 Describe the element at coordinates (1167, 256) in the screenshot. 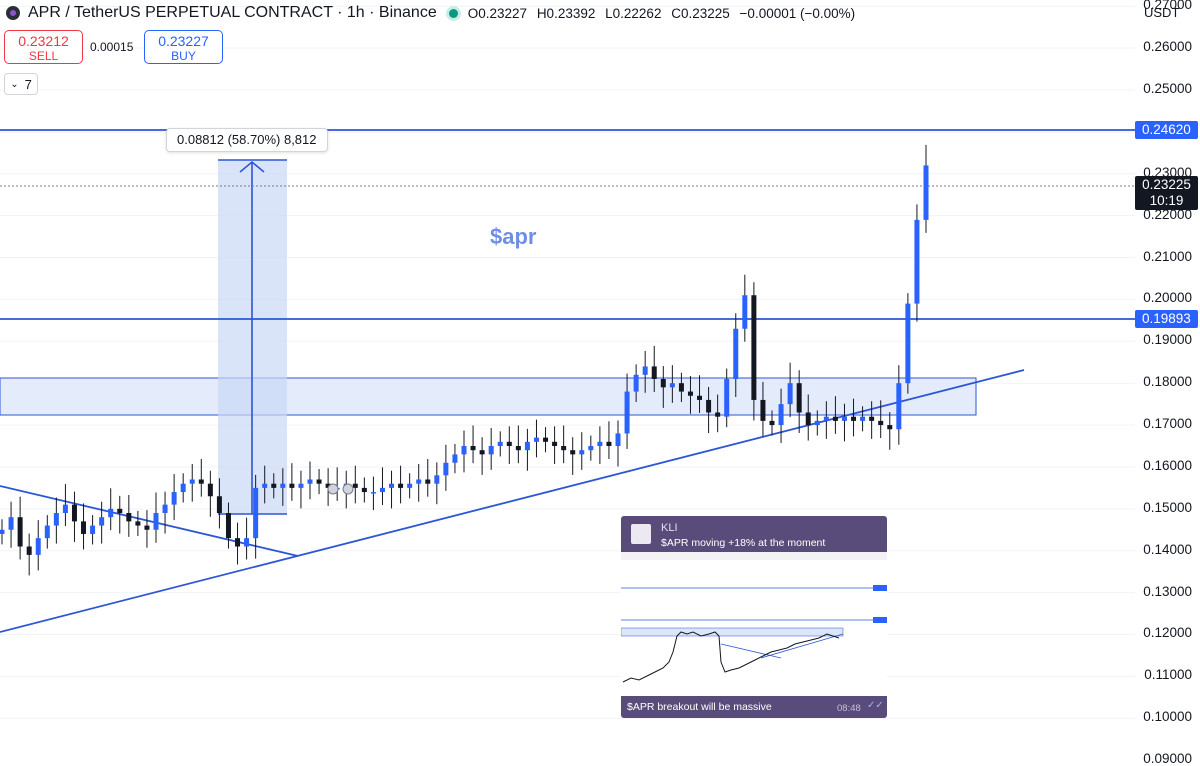

I see `y-axis-tick-label: 0.21000` at that location.